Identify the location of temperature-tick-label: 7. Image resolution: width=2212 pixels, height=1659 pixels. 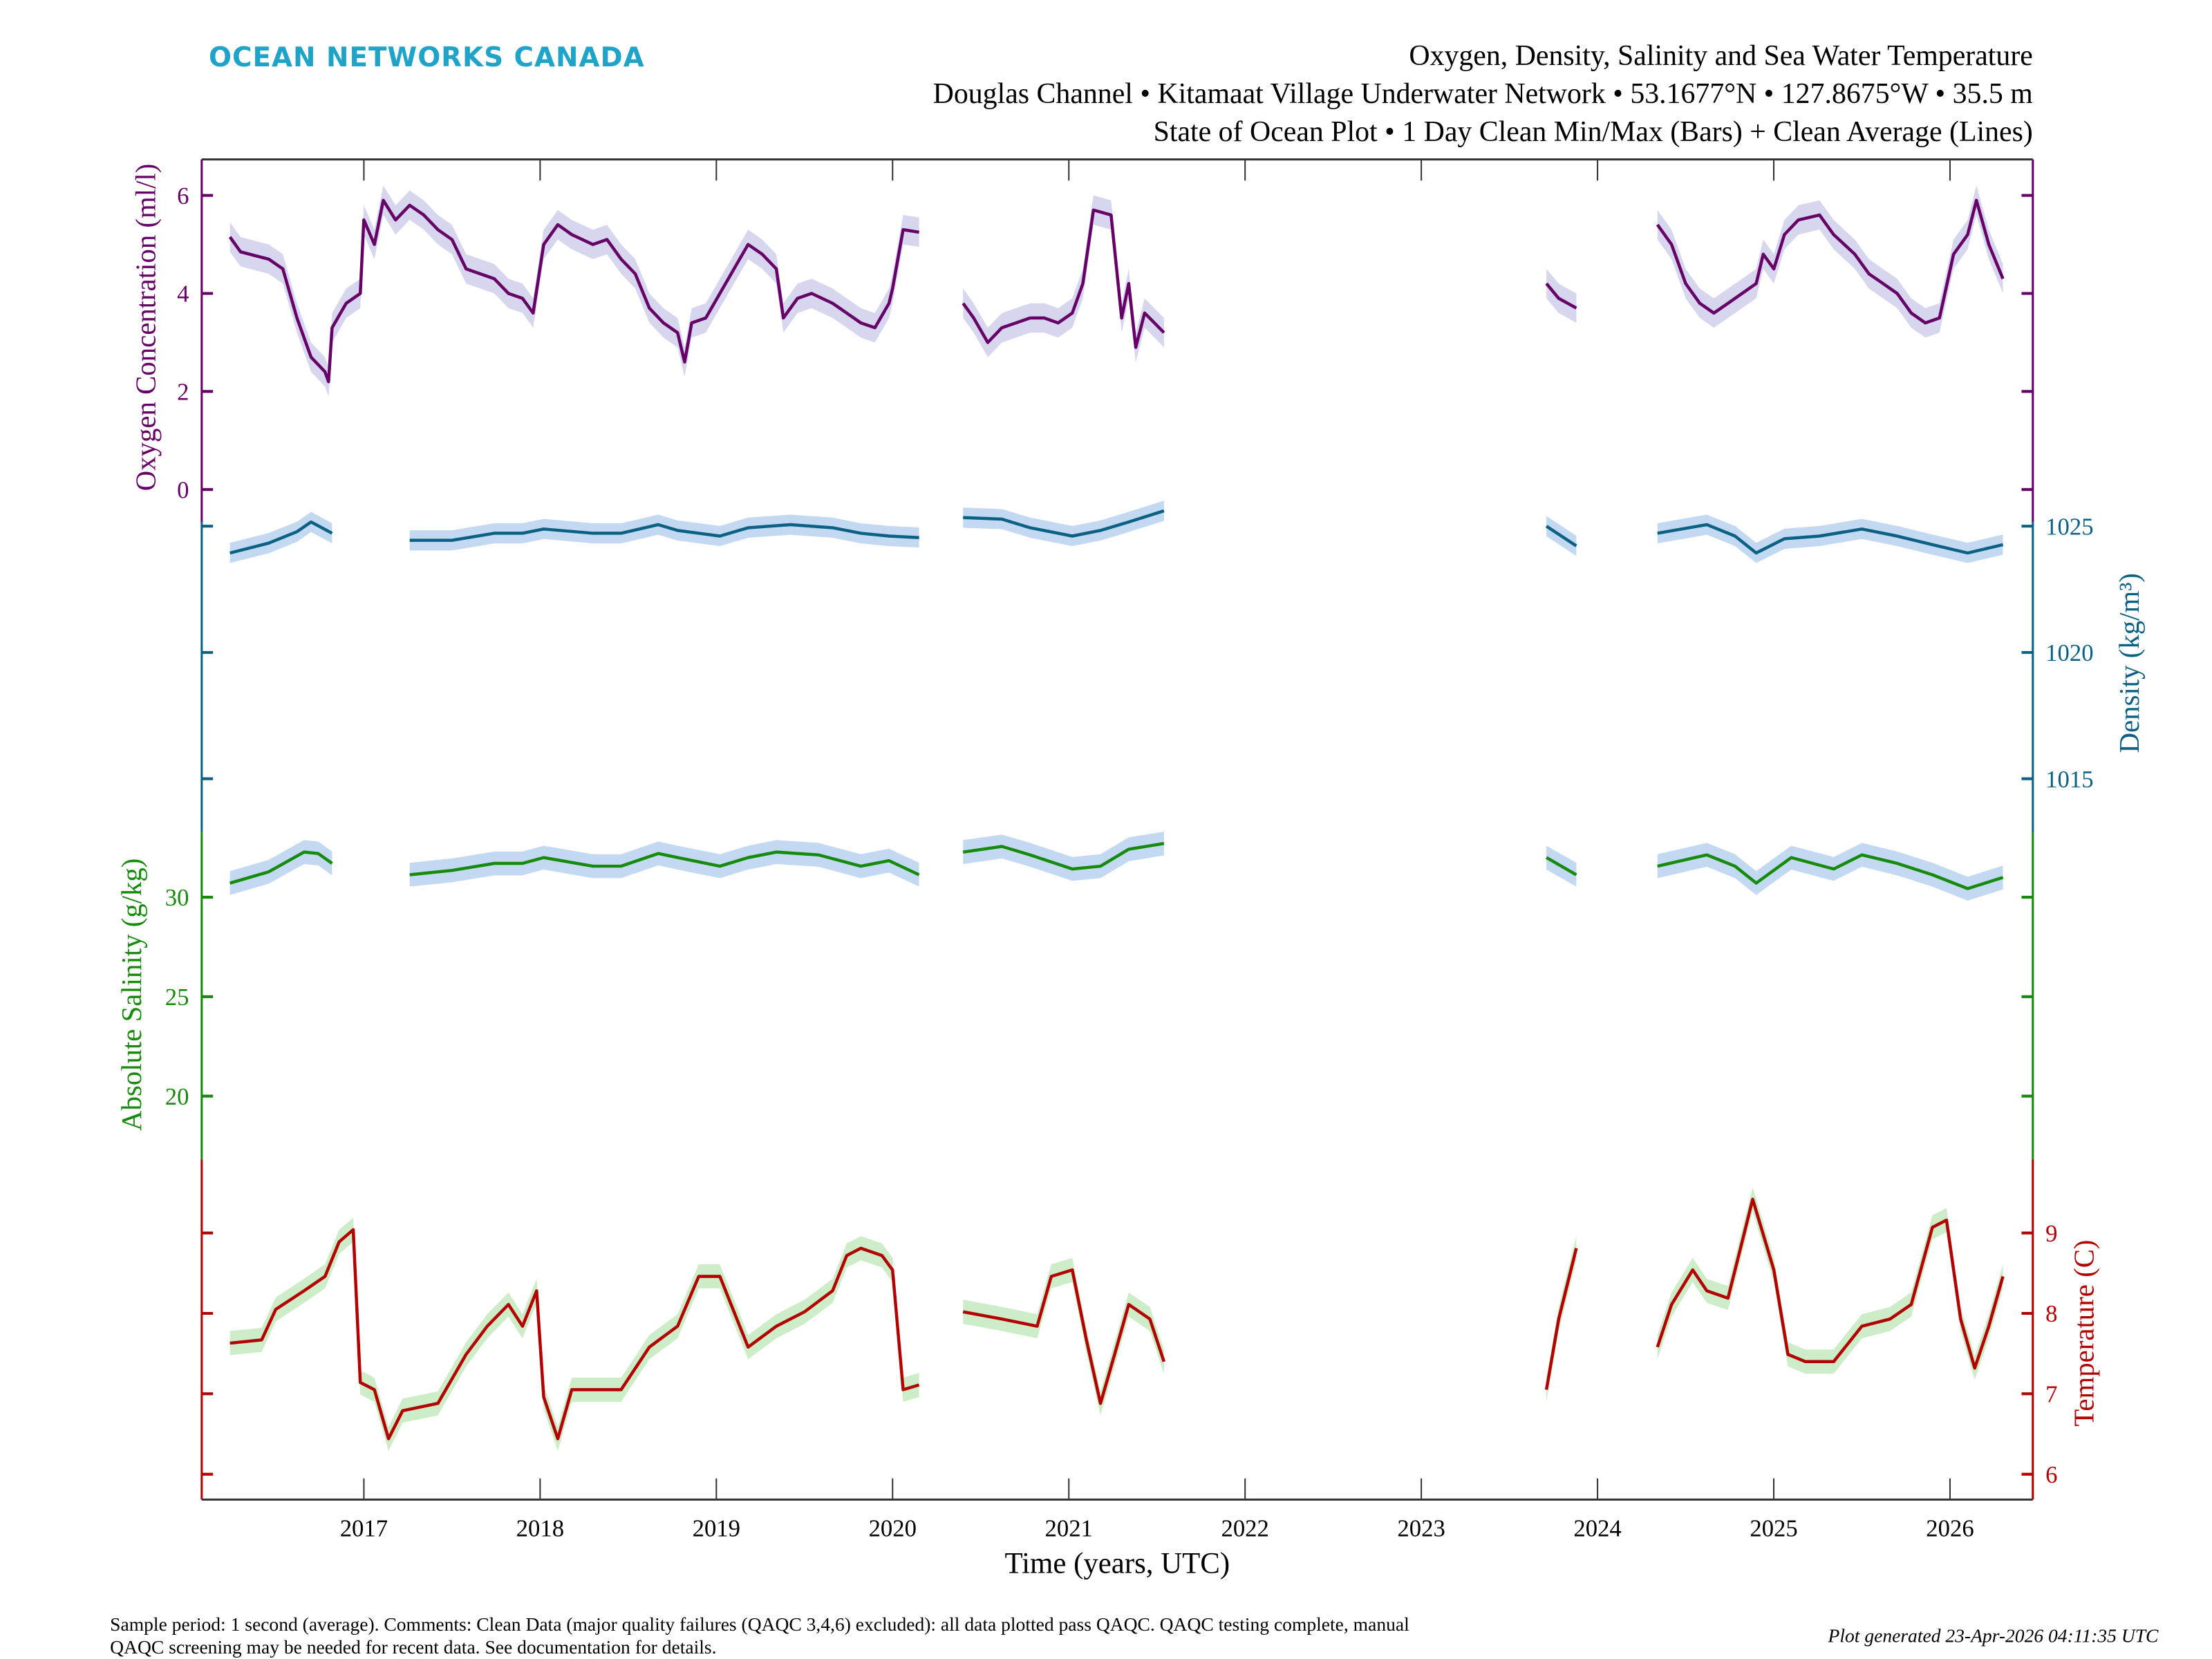
(2051, 1394).